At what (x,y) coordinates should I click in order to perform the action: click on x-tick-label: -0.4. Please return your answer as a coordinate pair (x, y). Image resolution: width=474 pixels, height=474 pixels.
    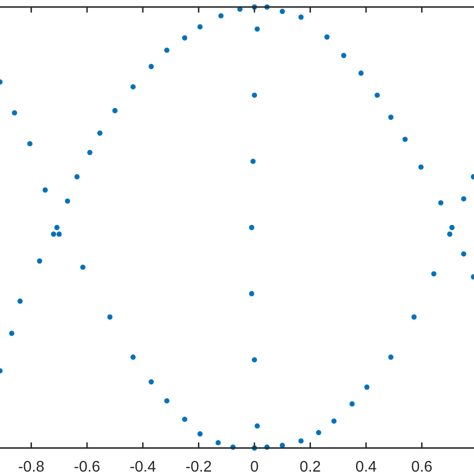
    Looking at the image, I should click on (143, 466).